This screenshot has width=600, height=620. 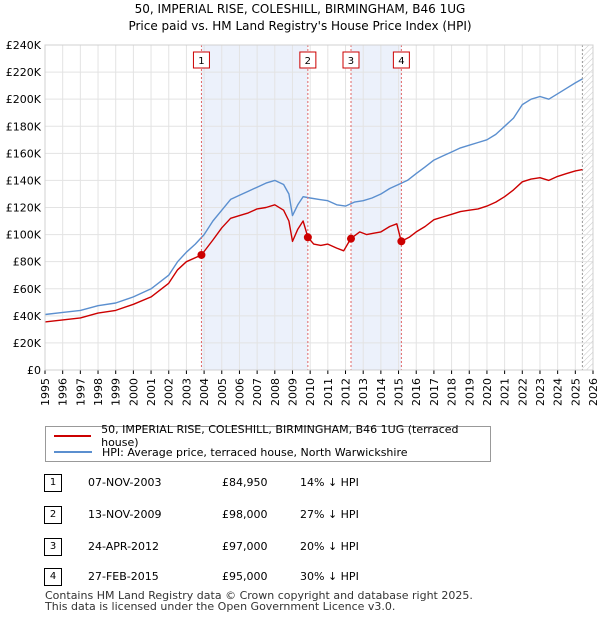 What do you see at coordinates (45, 392) in the screenshot?
I see `x-tick-label: 1995` at bounding box center [45, 392].